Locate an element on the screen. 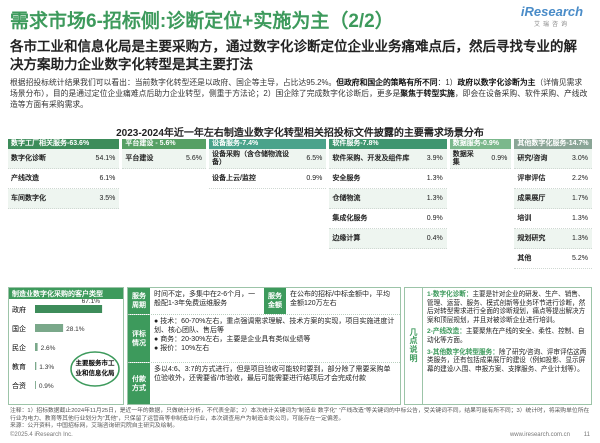 The width and height of the screenshot is (600, 443). category-label: 教育 is located at coordinates (19, 366).